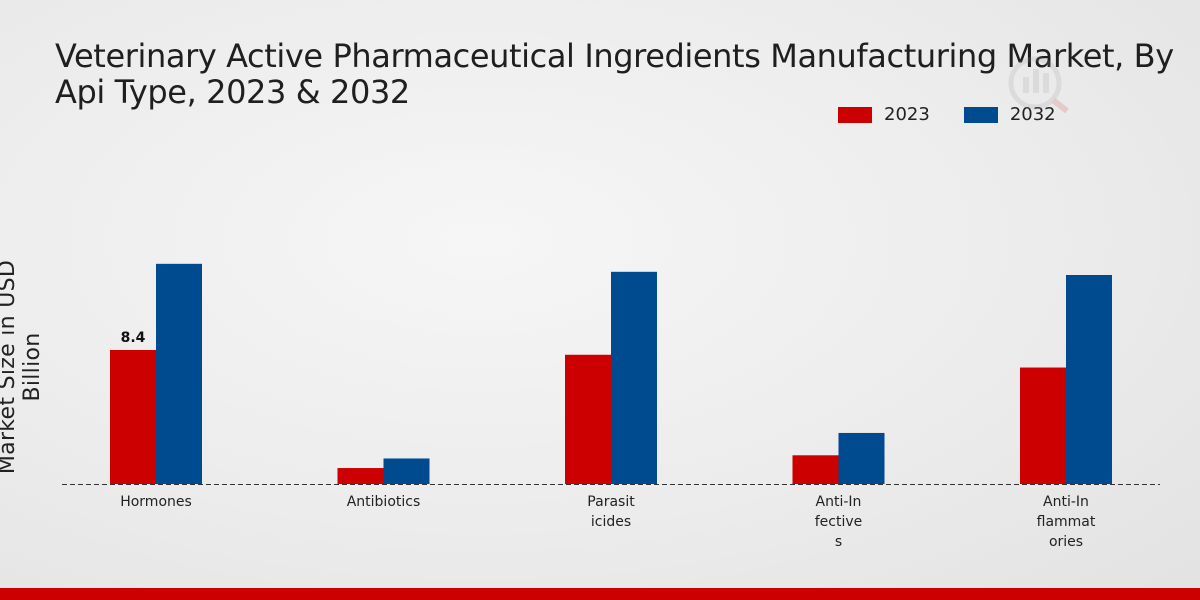  Describe the element at coordinates (1043, 425) in the screenshot. I see `bar-2023-anti-inflammatories` at that location.